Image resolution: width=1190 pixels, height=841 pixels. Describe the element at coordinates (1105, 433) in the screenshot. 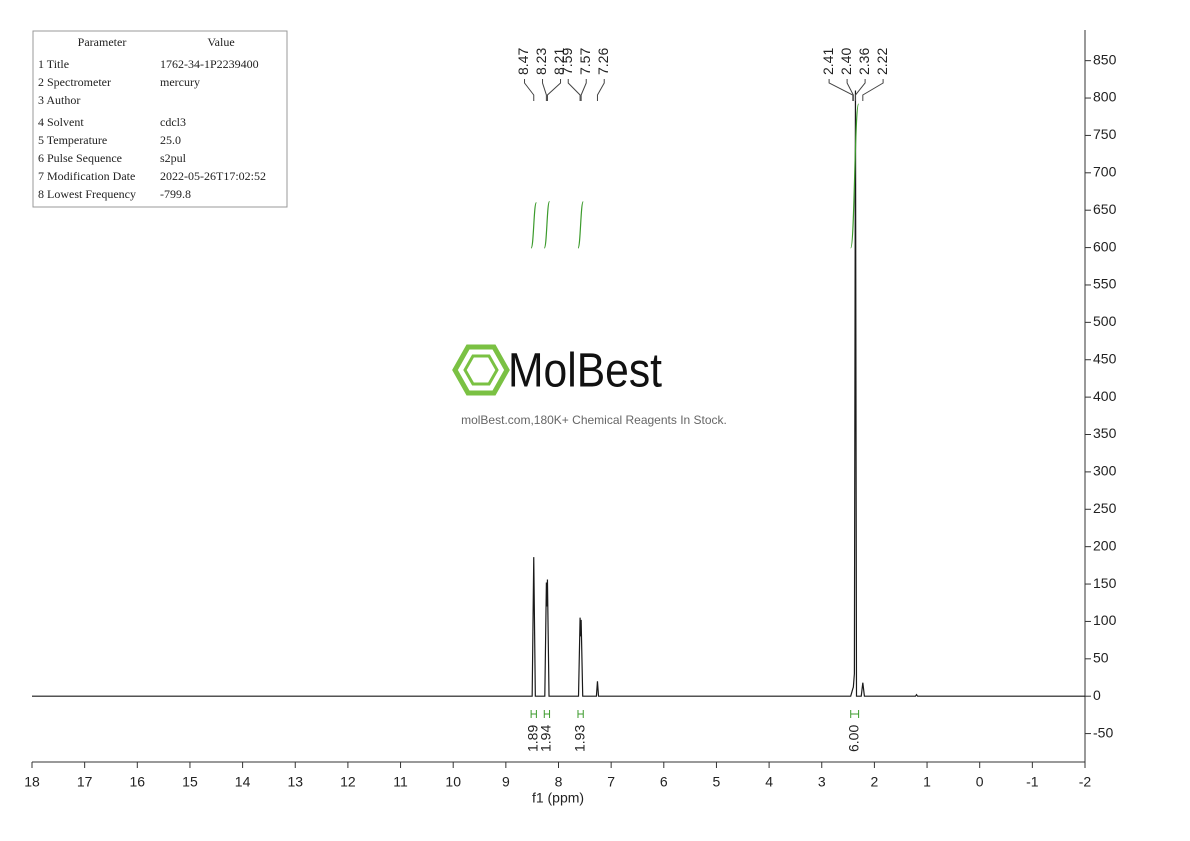

I see `y-tick-label: 350` at that location.